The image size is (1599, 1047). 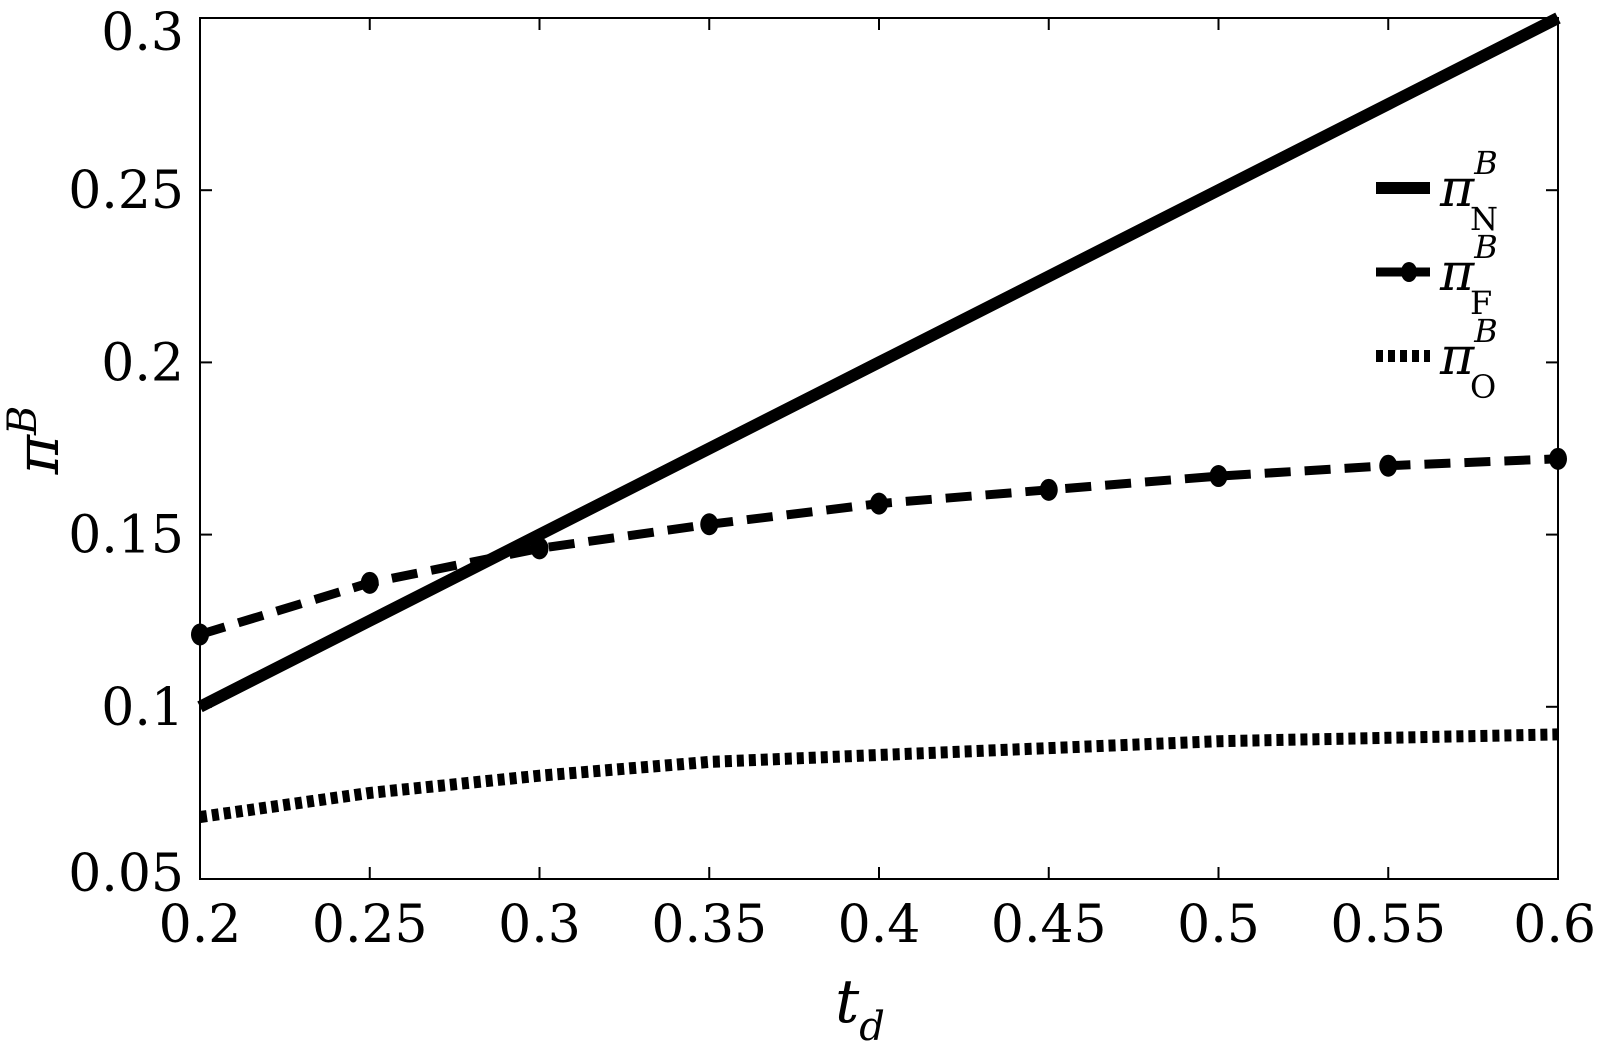 I want to click on x-tick-label: 0.25, so click(x=370, y=925).